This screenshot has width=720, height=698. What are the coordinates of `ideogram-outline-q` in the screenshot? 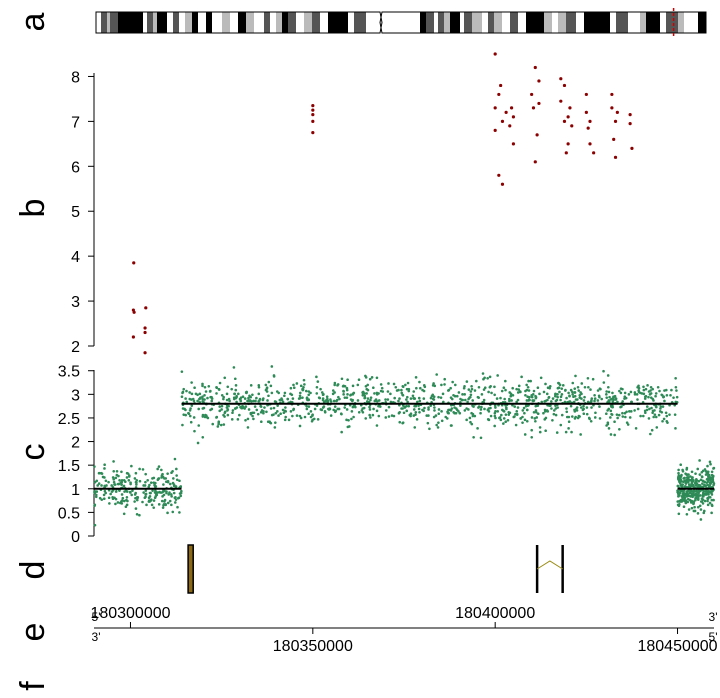 It's located at (543, 22).